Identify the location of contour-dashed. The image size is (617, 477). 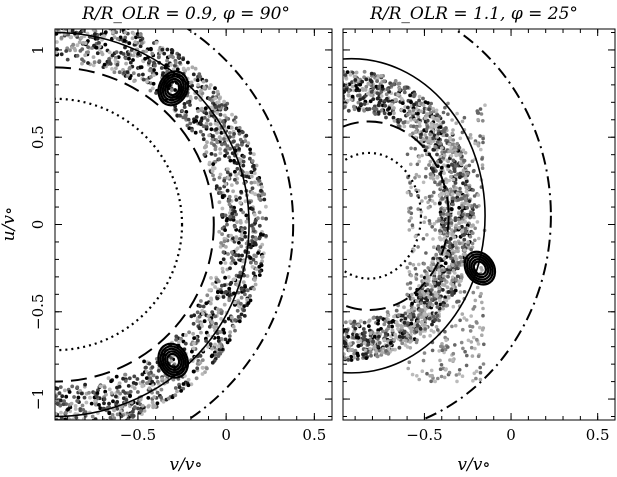
(396, 216).